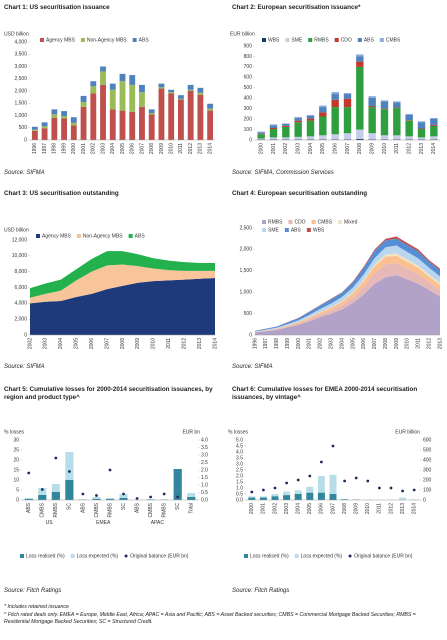 The height and width of the screenshot is (640, 447). What do you see at coordinates (297, 40) in the screenshot?
I see `legend-label: SME` at bounding box center [297, 40].